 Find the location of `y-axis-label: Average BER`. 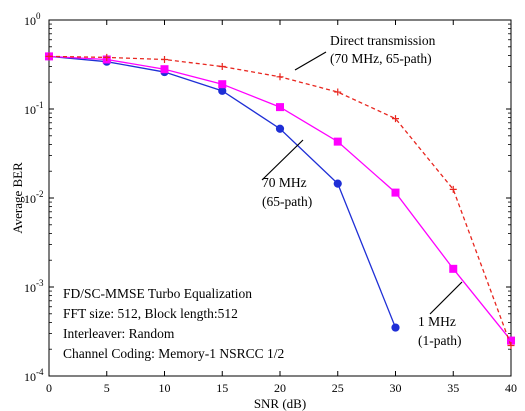

y-axis-label: Average BER is located at coordinates (17, 198).